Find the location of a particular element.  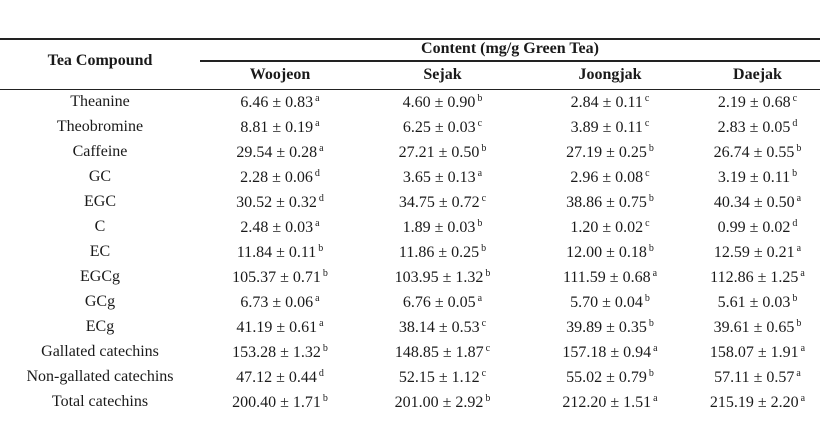

value-text: 3.19 ± 0.11 is located at coordinates (754, 177).